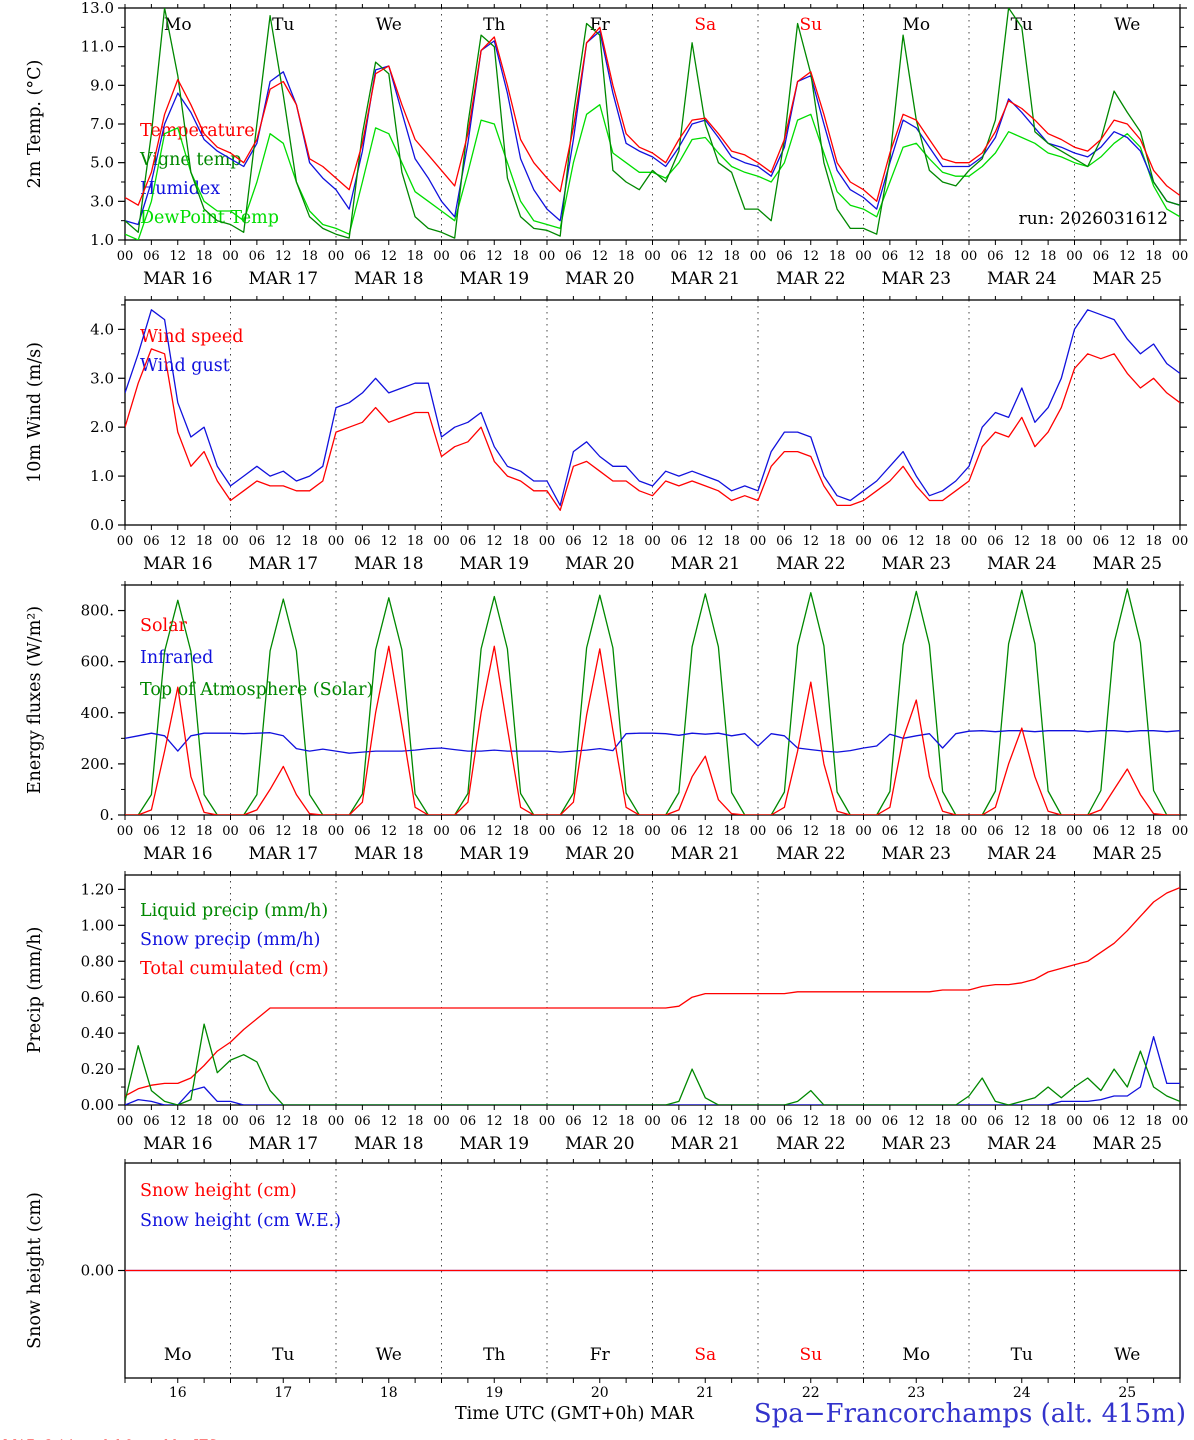 This screenshot has height=1440, width=1194. I want to click on dewpoint-temp-line, so click(652, 172).